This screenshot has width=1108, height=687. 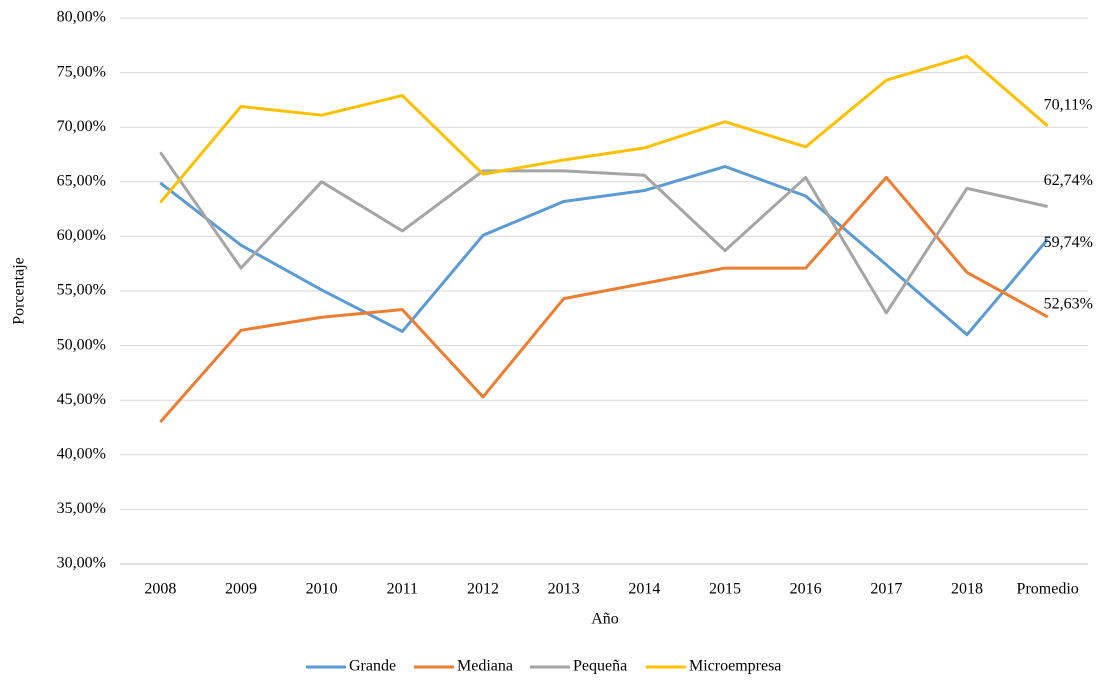 What do you see at coordinates (160, 589) in the screenshot?
I see `x-tick-label: 2008` at bounding box center [160, 589].